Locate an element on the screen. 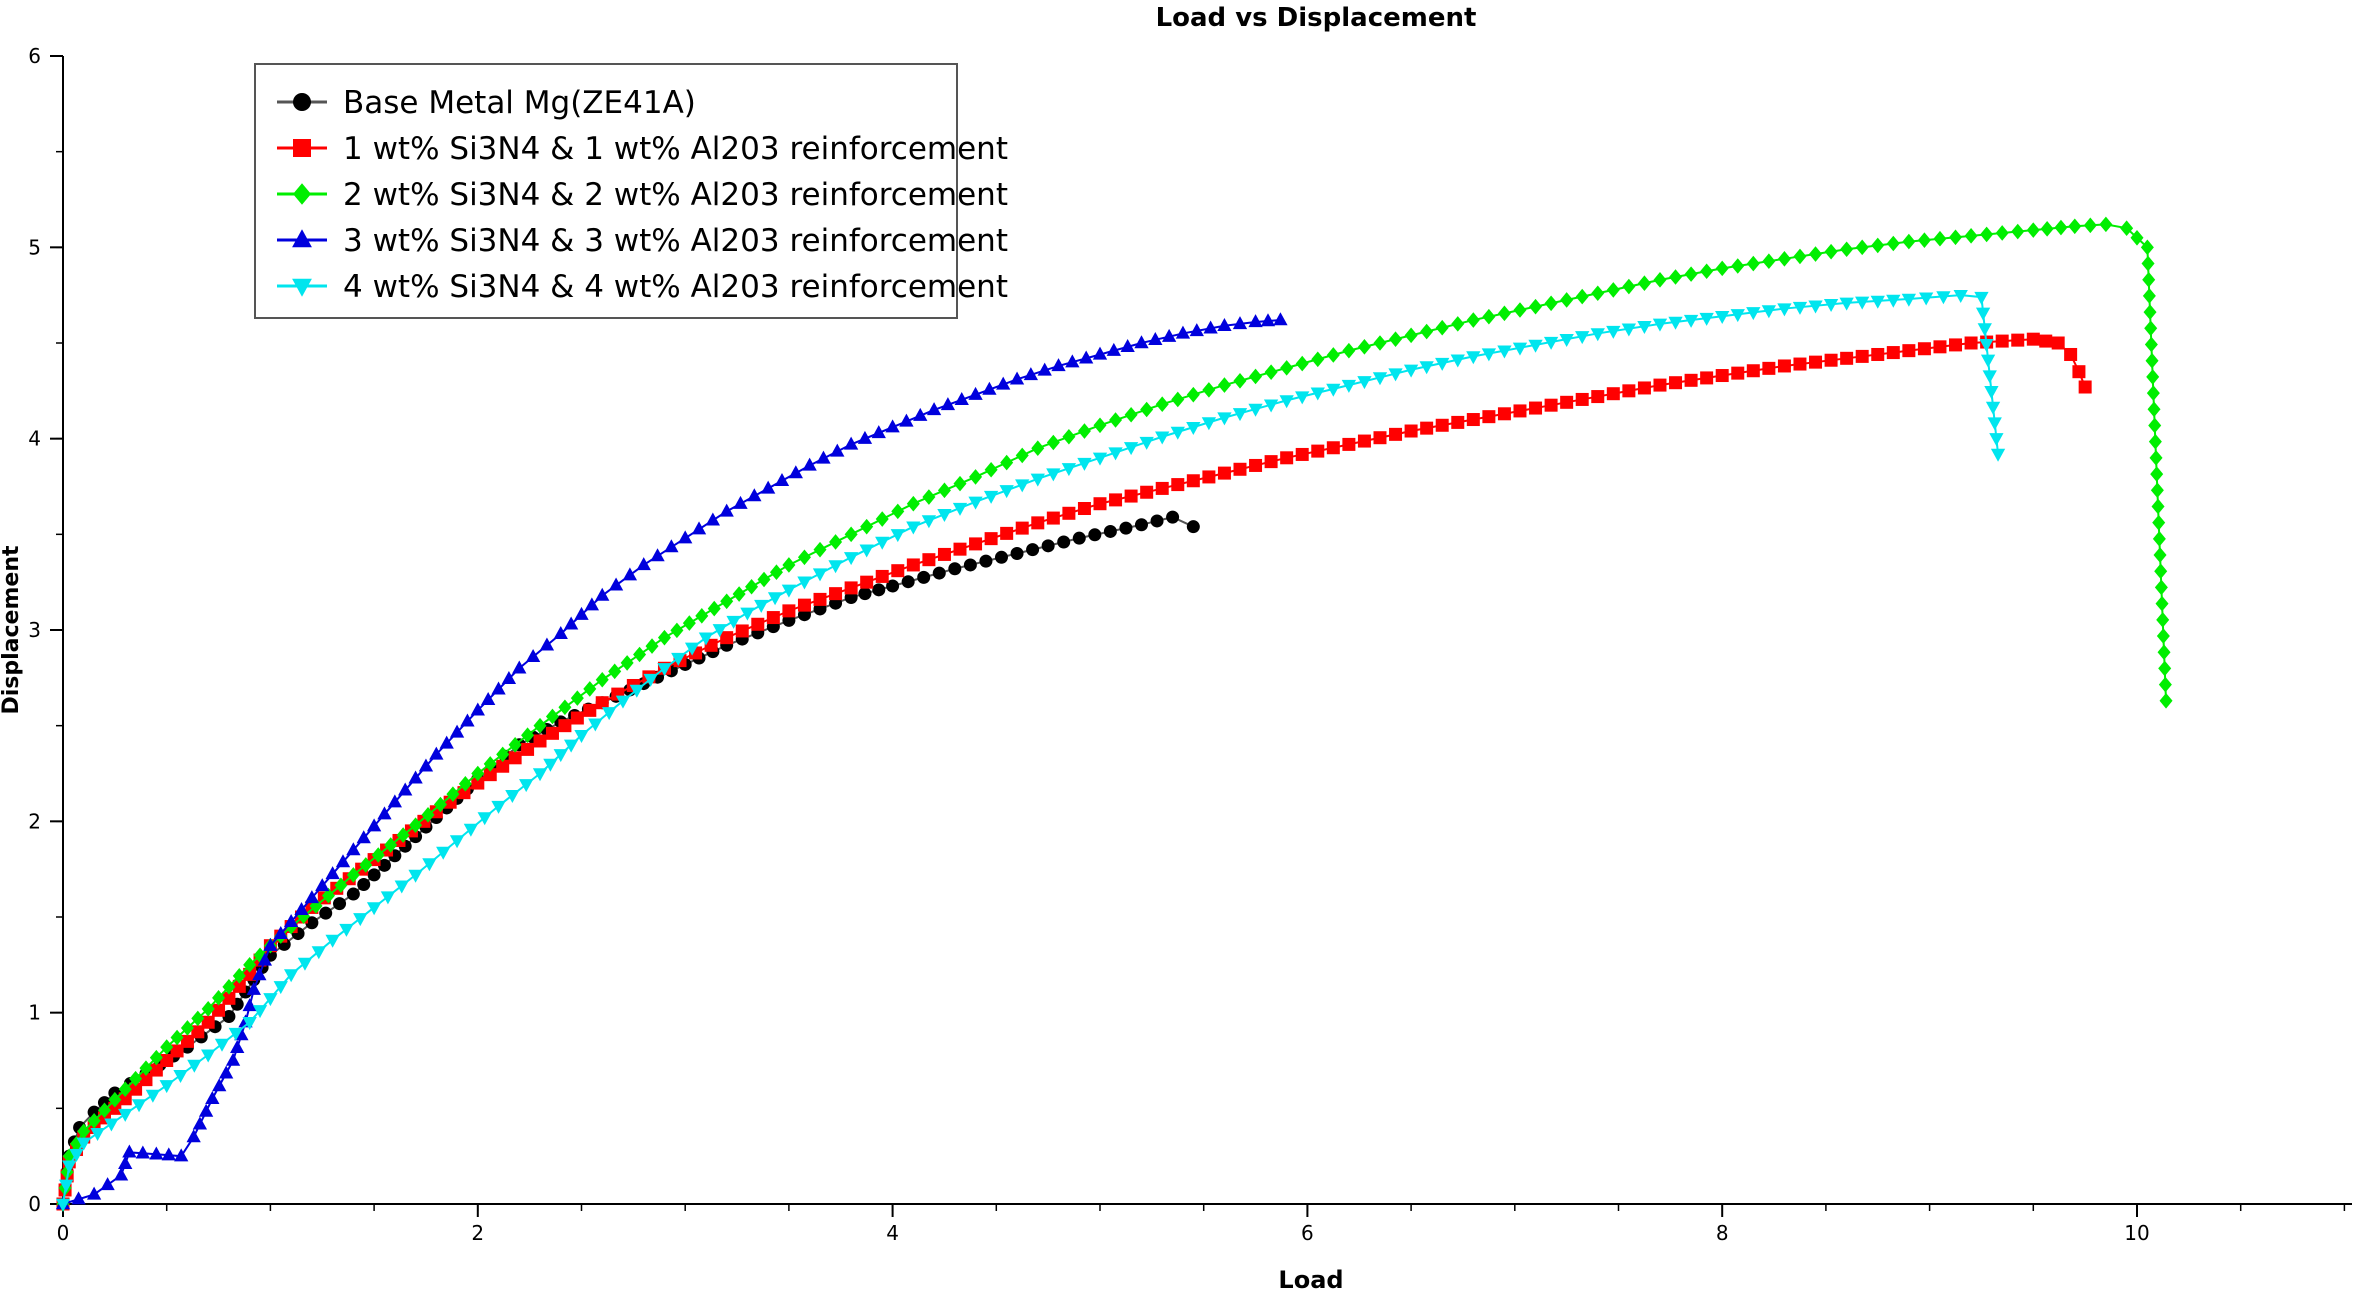  legend-entry: 2 wt% Si3N4 & 2 wt% Al203 reinforcement is located at coordinates (675, 195).